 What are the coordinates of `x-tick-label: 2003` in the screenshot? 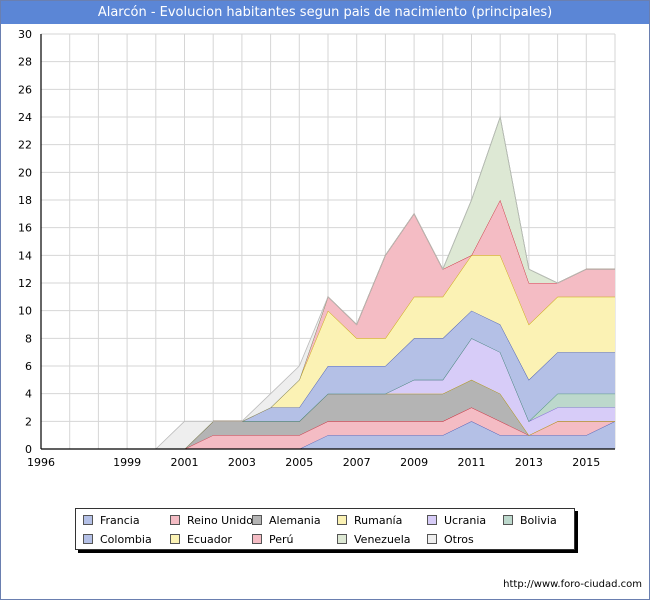 It's located at (242, 462).